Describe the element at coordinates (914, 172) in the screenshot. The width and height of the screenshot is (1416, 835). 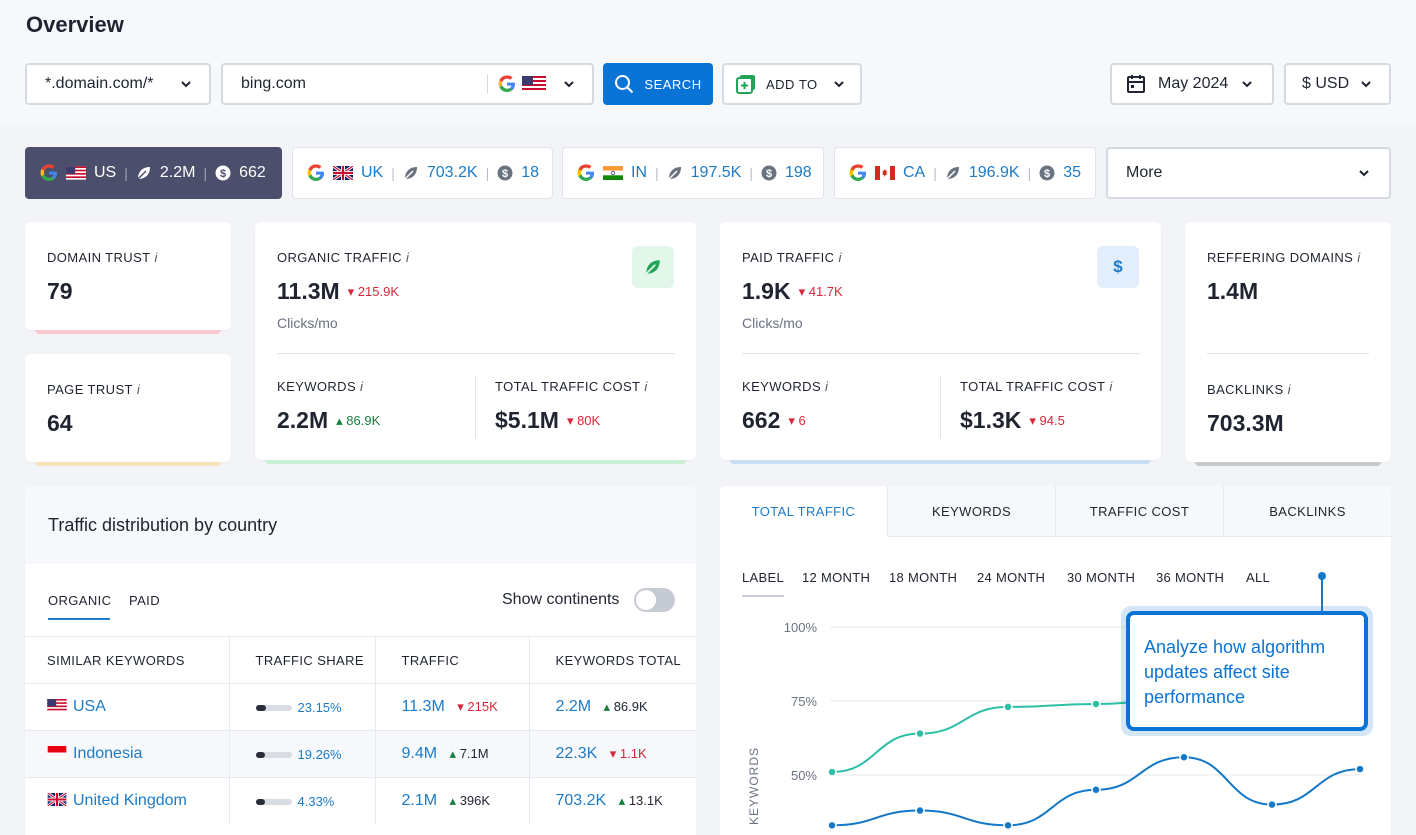
I see `country-code: CA` at that location.